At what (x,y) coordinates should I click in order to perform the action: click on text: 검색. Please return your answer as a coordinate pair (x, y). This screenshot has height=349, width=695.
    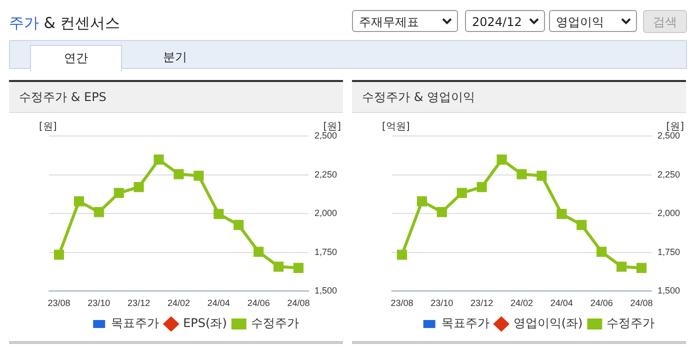
    Looking at the image, I should click on (665, 21).